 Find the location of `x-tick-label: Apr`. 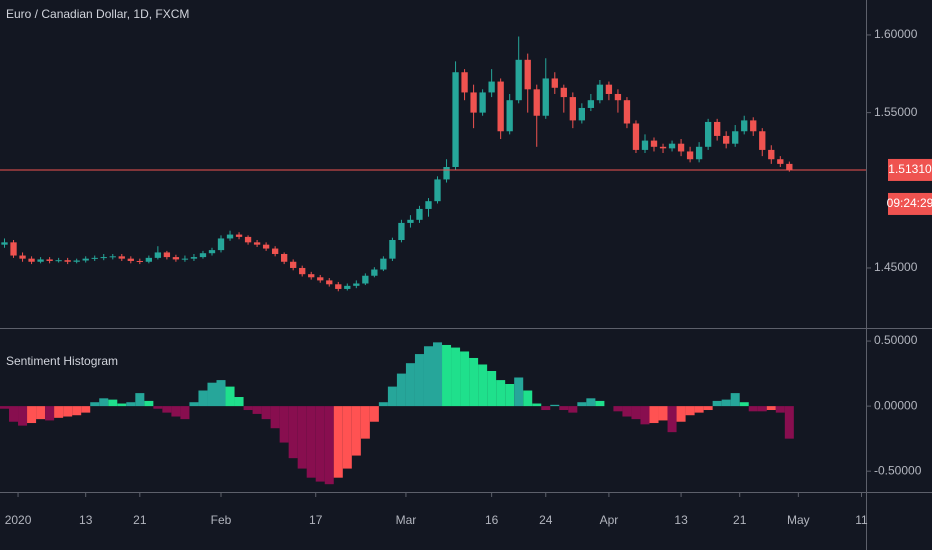

x-tick-label: Apr is located at coordinates (609, 520).